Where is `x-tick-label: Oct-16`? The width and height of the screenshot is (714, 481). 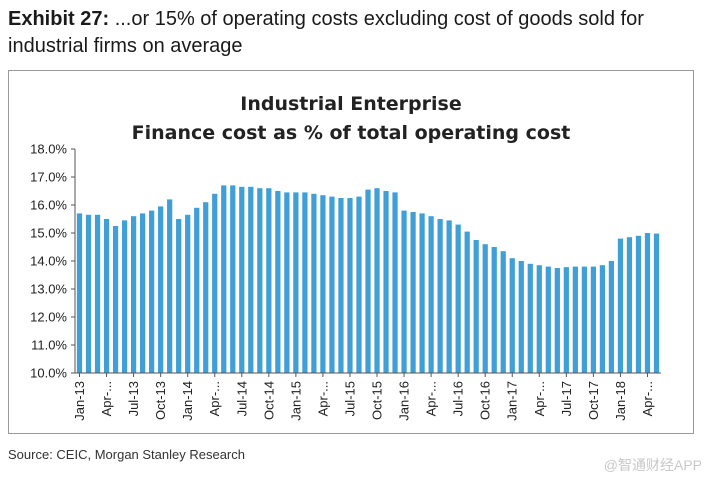
x-tick-label: Oct-16 is located at coordinates (485, 400).